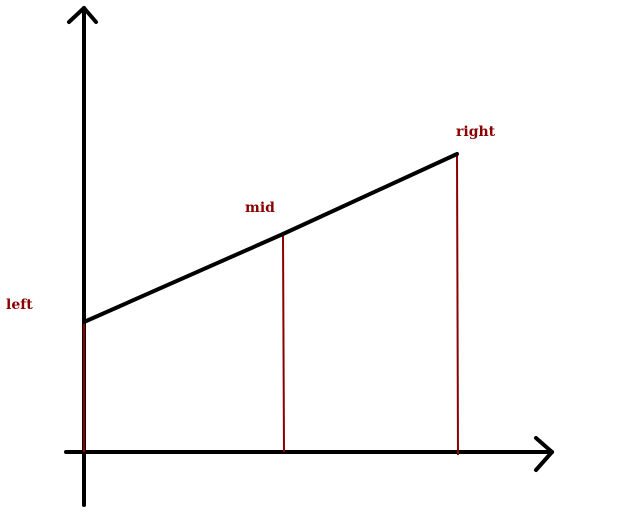  I want to click on x-axis-arrowhead, so click(544, 454).